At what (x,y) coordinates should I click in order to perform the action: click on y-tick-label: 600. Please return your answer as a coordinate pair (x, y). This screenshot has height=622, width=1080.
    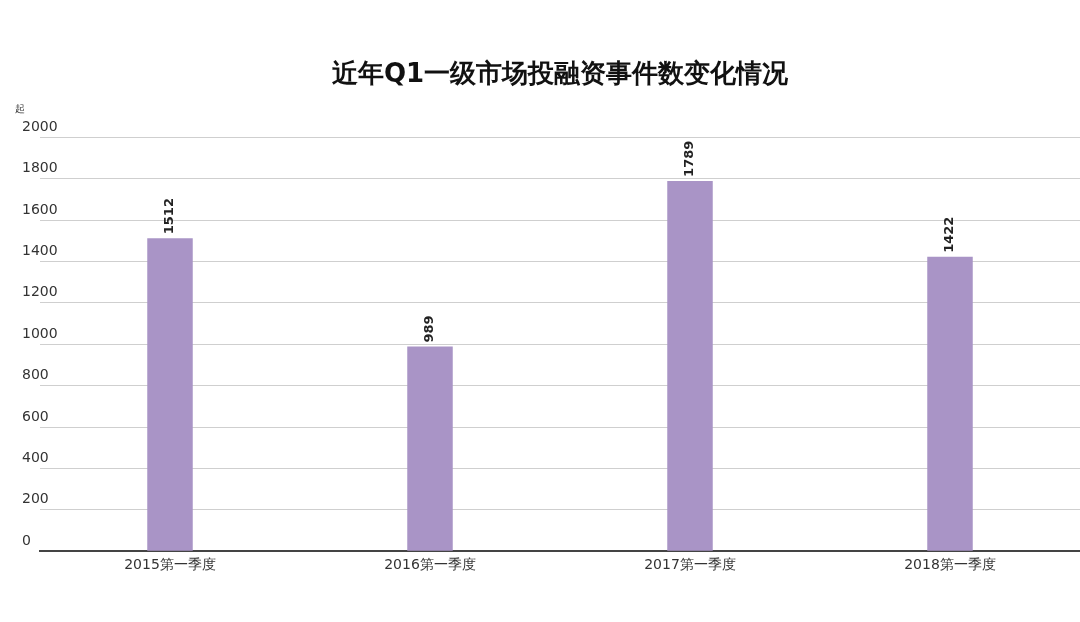
    Looking at the image, I should click on (35, 415).